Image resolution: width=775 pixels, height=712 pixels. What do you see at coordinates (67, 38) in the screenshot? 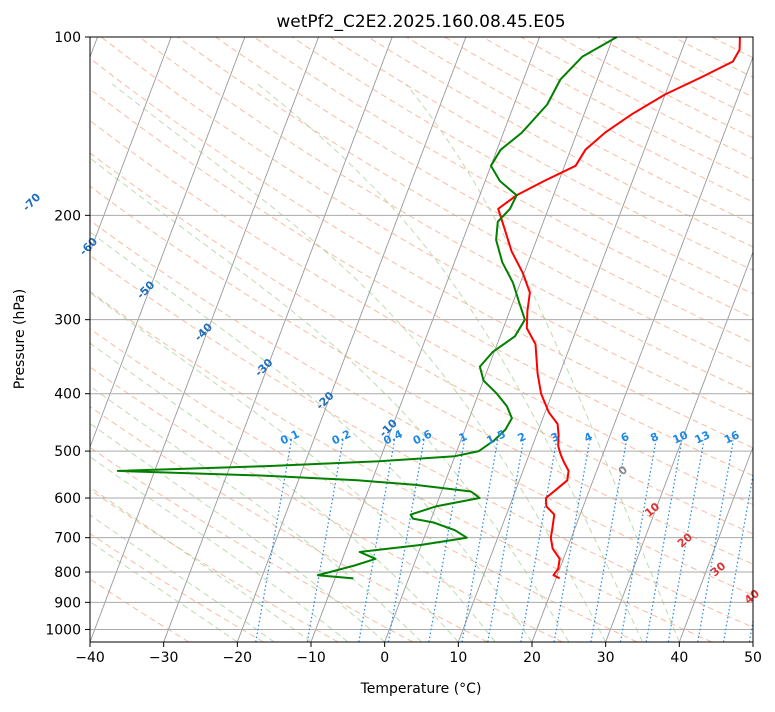
I see `y-tick-label: 100` at bounding box center [67, 38].